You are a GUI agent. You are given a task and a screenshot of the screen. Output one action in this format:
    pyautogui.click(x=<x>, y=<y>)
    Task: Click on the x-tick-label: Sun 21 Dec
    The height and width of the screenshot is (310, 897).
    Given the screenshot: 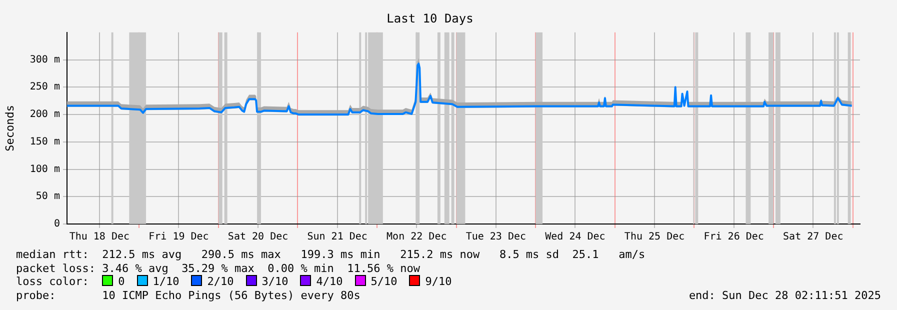 What is the action you would take?
    pyautogui.click(x=337, y=237)
    